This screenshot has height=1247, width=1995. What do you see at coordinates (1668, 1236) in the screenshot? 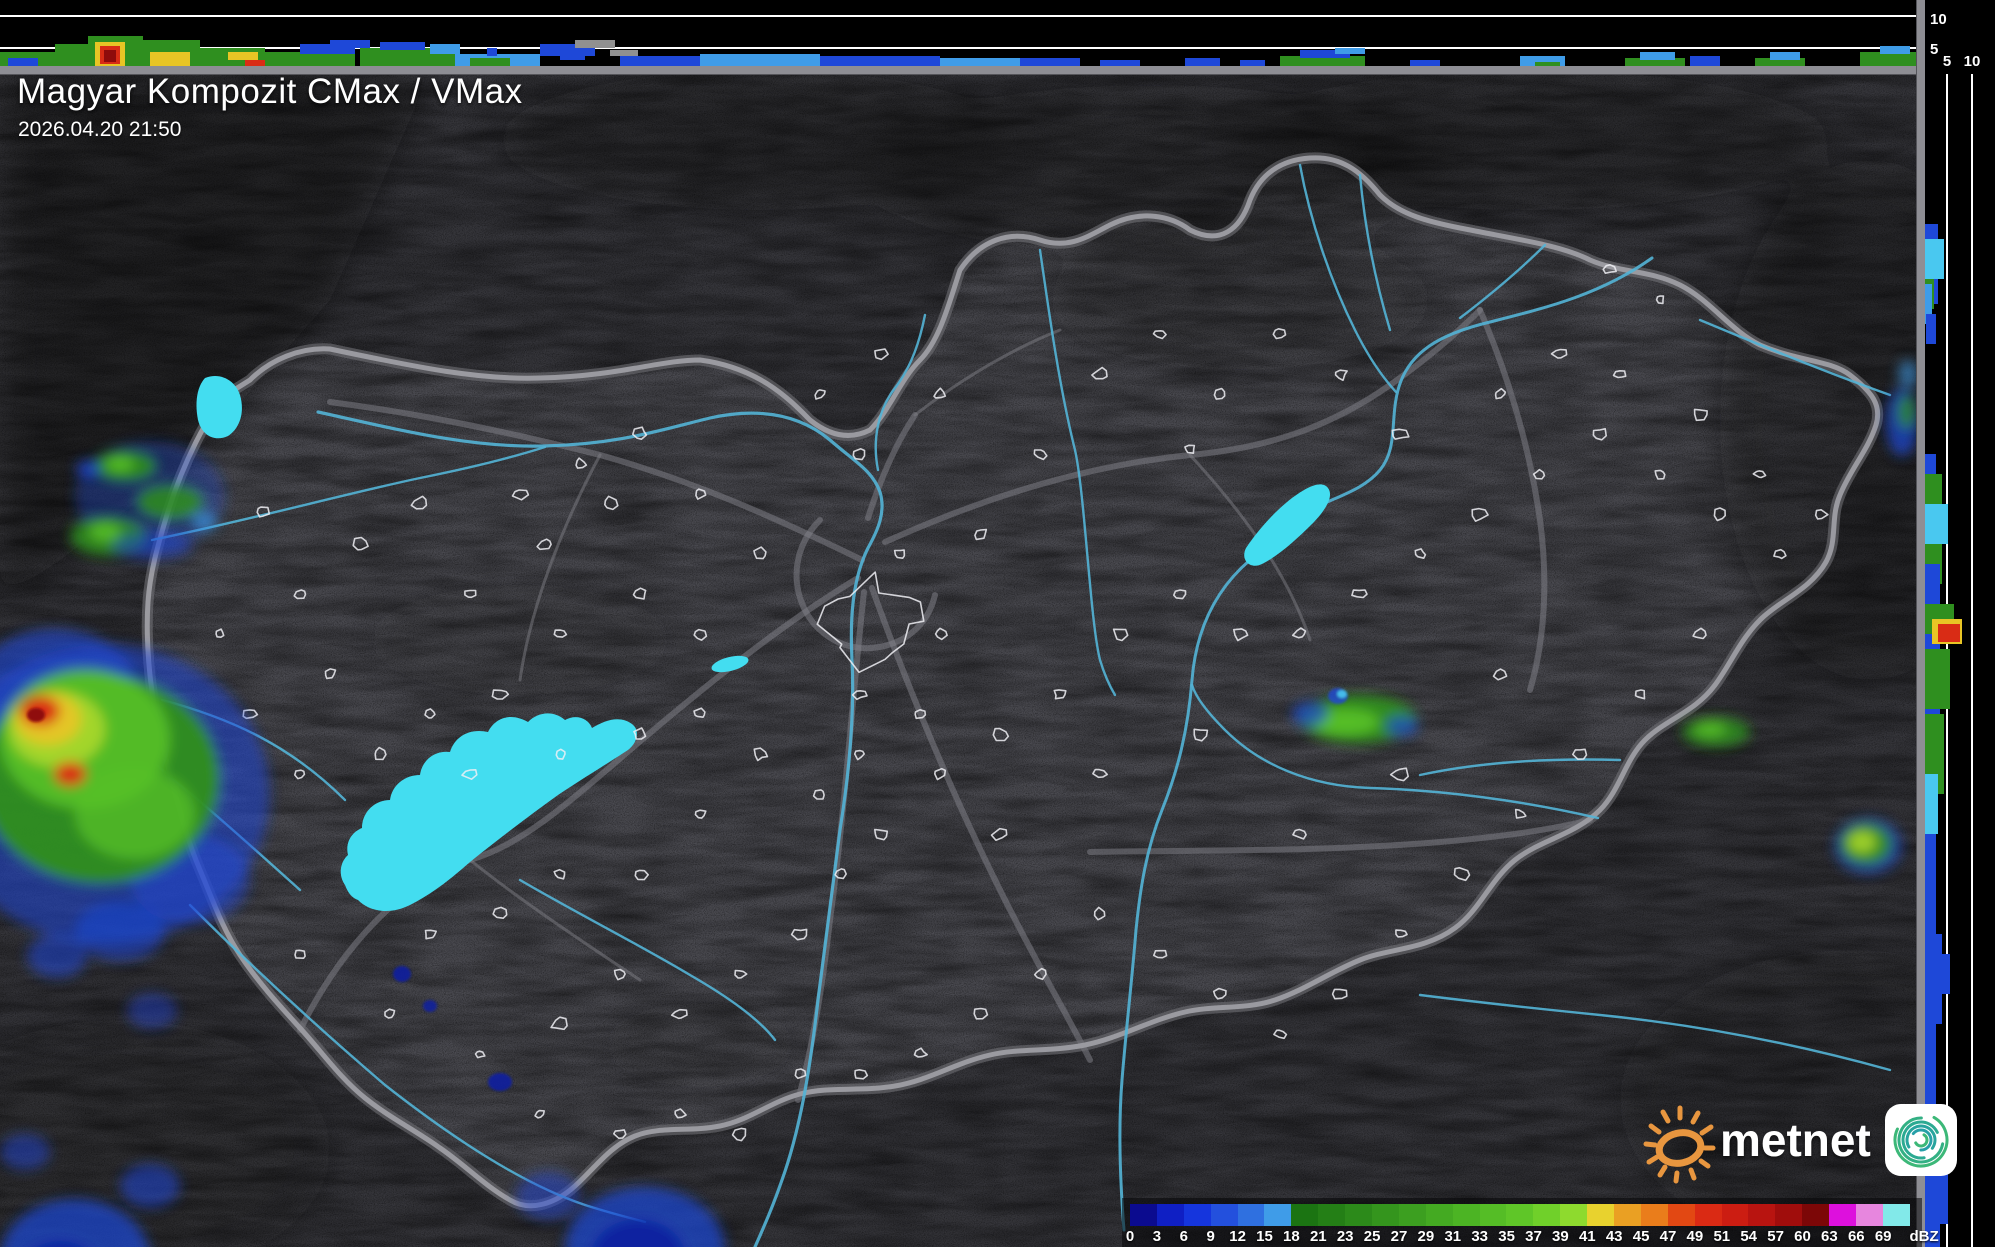
I see `colorbar-tick-label: 47` at bounding box center [1668, 1236].